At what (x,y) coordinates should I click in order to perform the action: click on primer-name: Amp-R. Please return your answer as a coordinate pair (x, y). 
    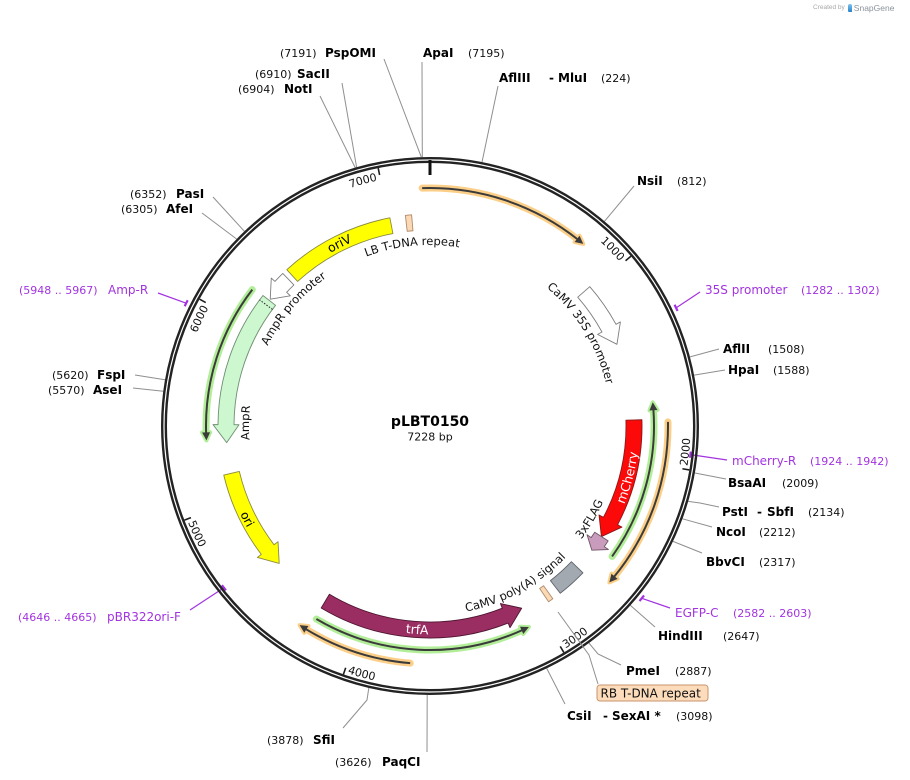
    Looking at the image, I should click on (128, 290).